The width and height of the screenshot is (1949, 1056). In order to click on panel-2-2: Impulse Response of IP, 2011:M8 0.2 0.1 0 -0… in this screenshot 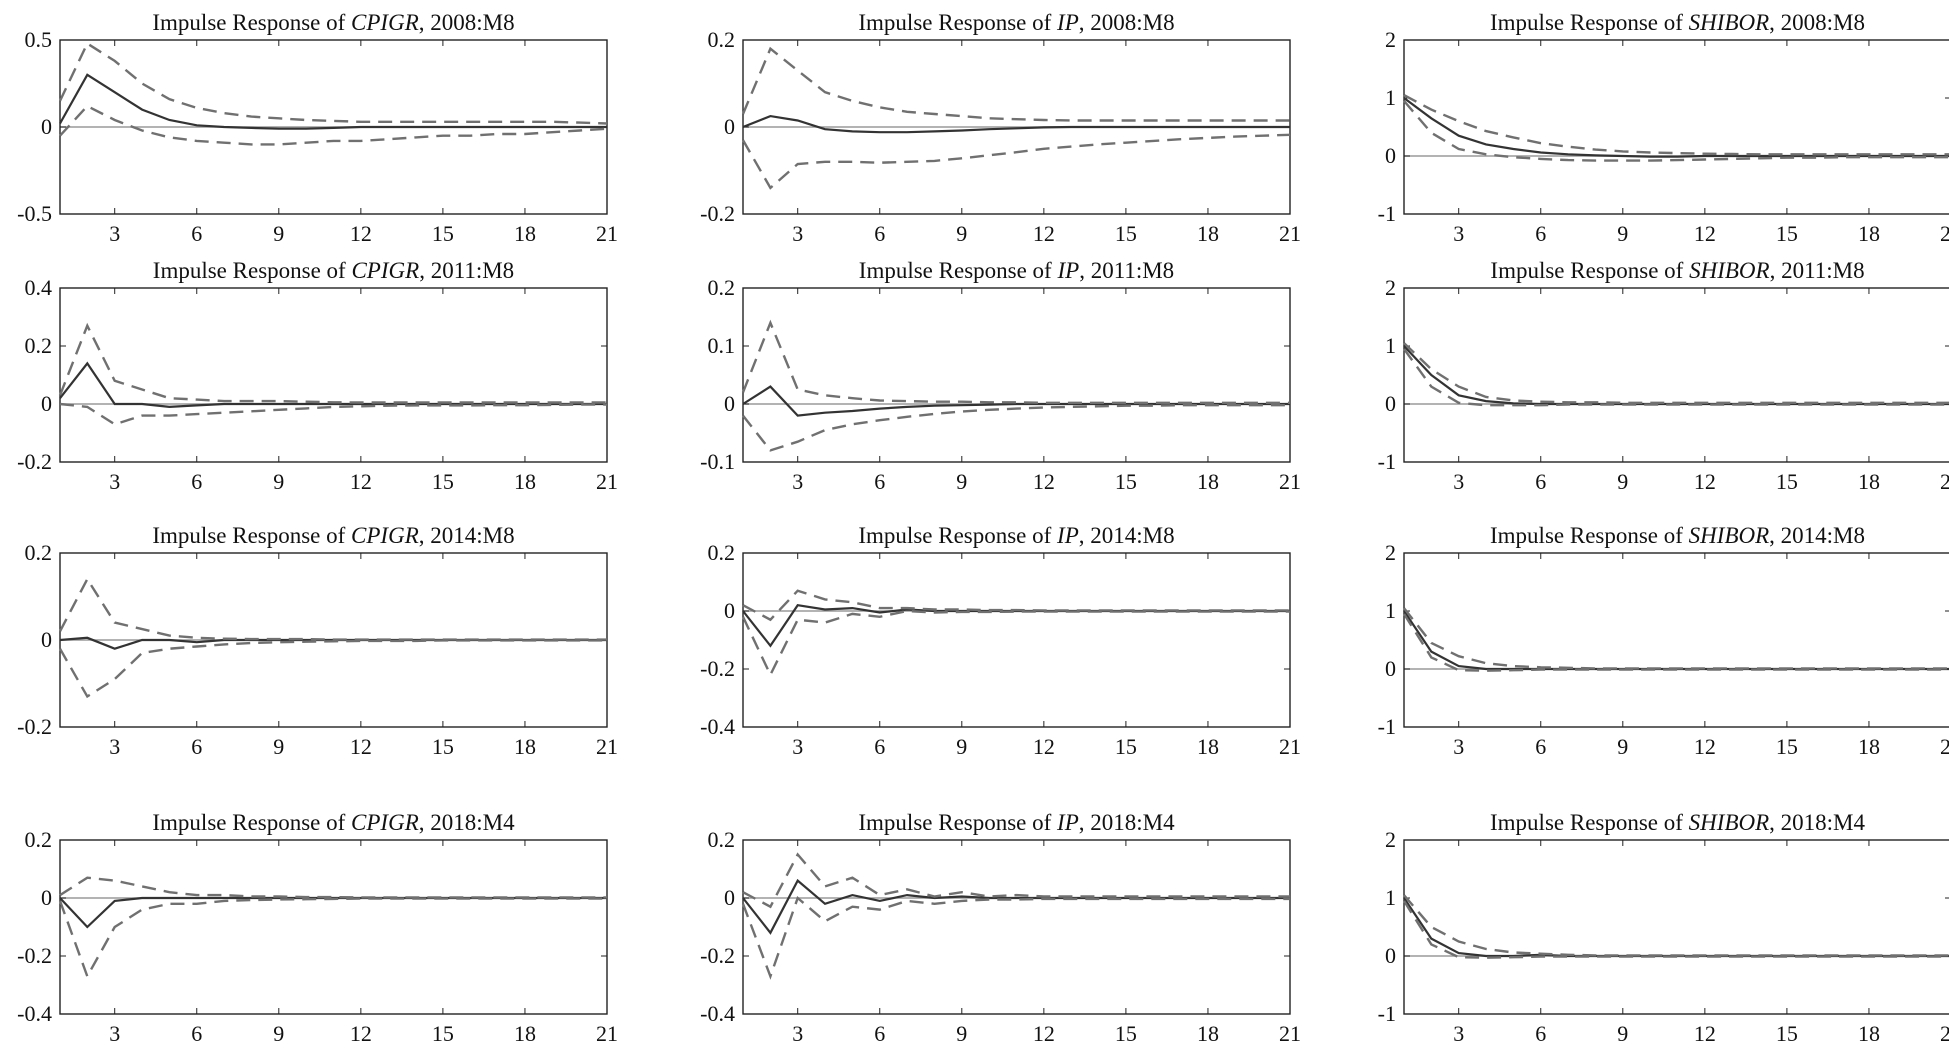, I will do `click(1000, 376)`.